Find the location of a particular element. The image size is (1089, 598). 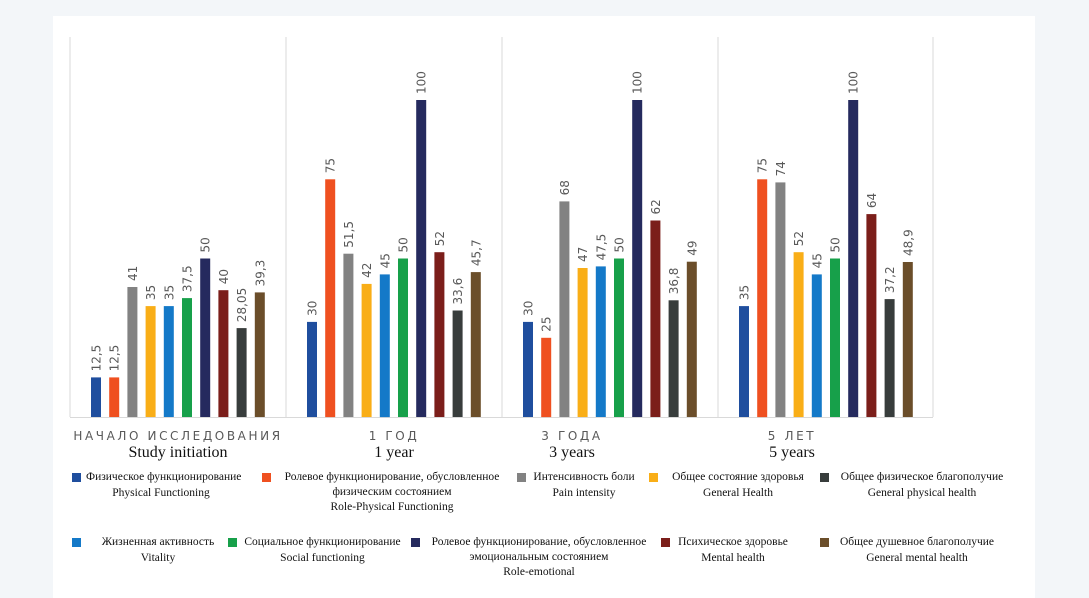

data-label: 51,5 is located at coordinates (349, 234).